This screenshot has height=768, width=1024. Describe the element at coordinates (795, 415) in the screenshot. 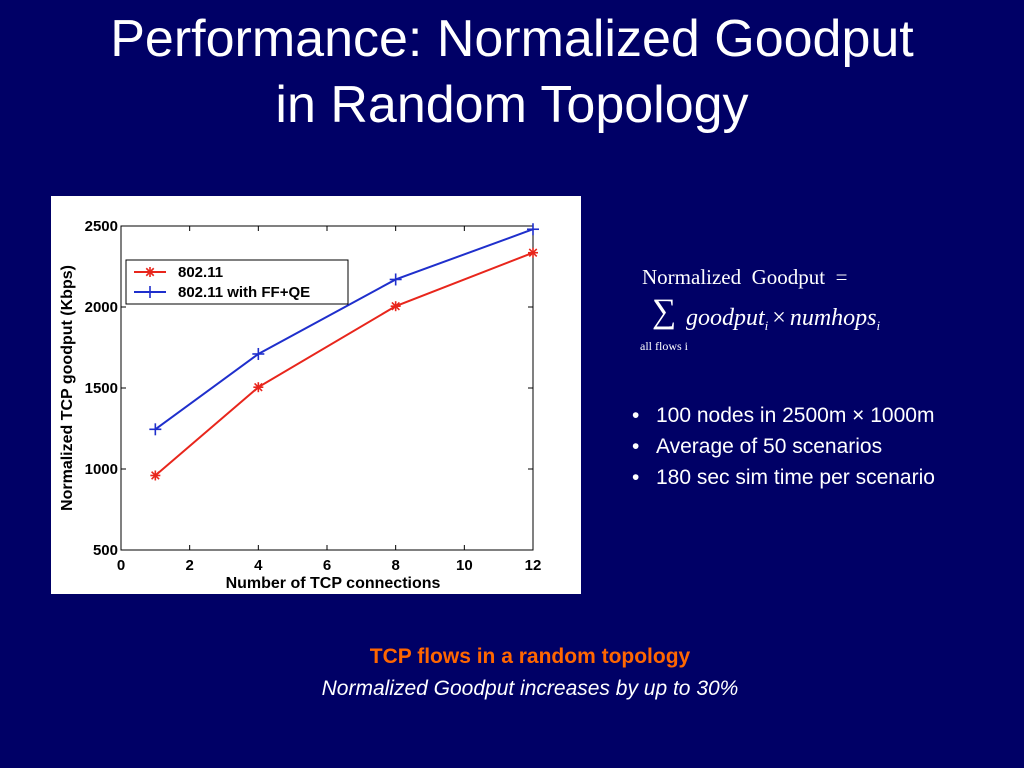

I see `bullet-text: 100 nodes in 2500m × 1000m` at that location.